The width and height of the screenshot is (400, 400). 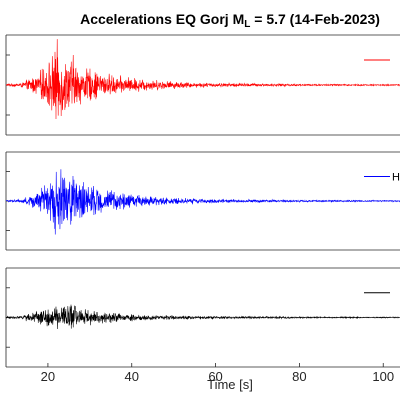 I want to click on chart-title-suffix: = 5.7 (14-Feb-2023), so click(x=315, y=19).